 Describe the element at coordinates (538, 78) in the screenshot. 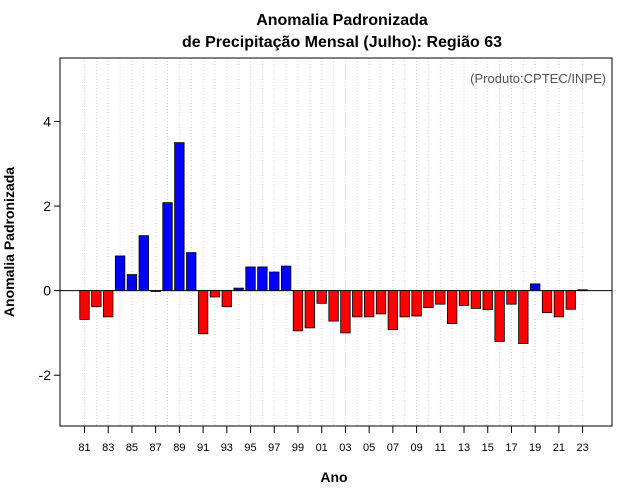

I see `credit-label: (Produto:CPTEC/INPE)` at that location.